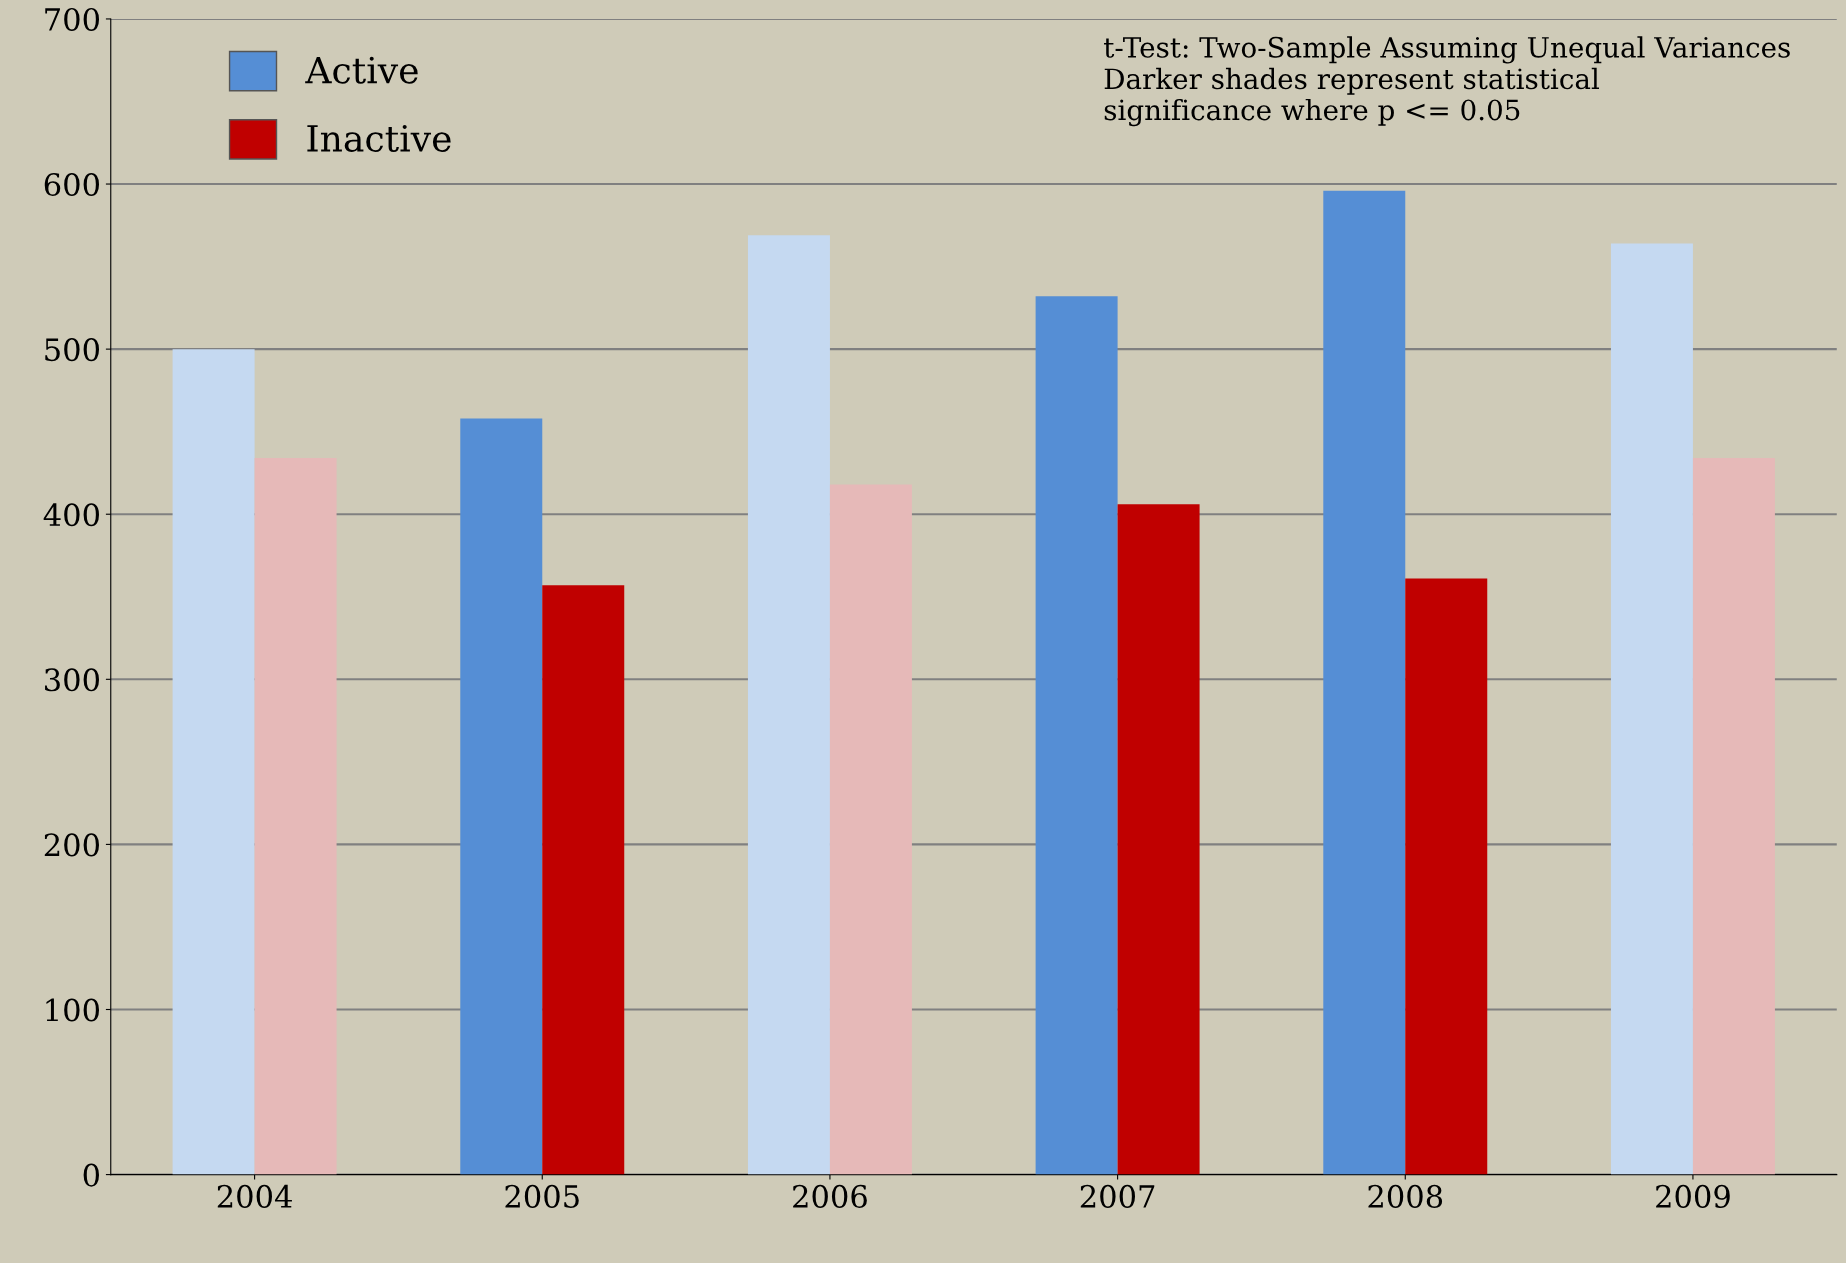 The image size is (1846, 1263). Describe the element at coordinates (72, 19) in the screenshot. I see `y-tick-label: 700` at that location.